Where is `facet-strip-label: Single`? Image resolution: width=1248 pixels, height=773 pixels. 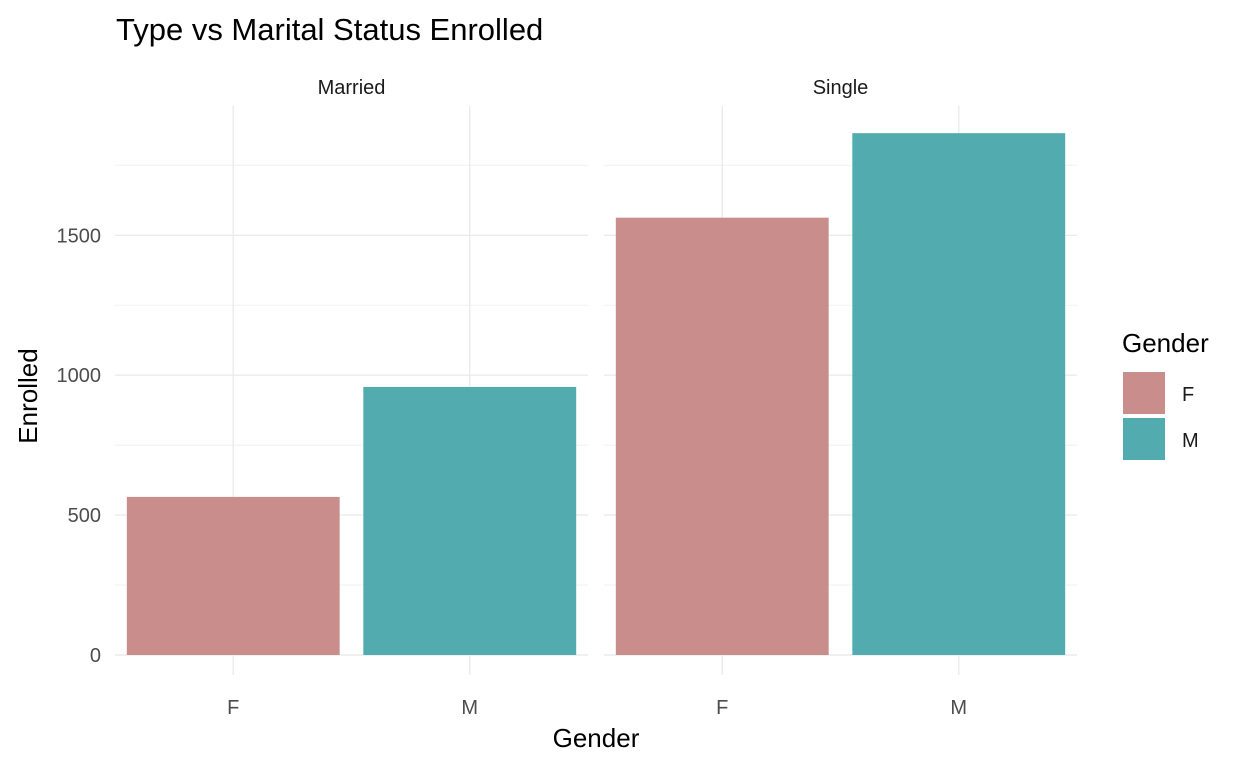 facet-strip-label: Single is located at coordinates (841, 88).